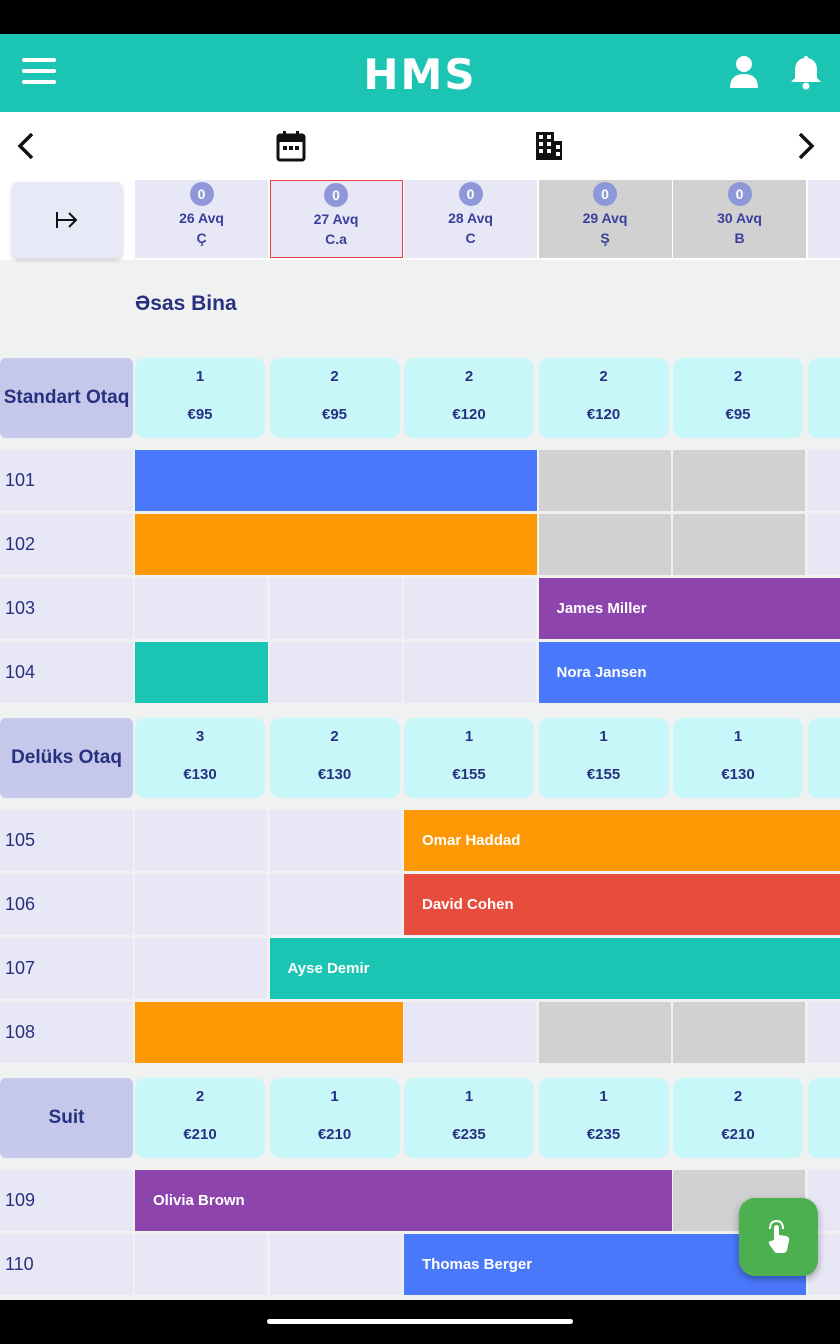  Describe the element at coordinates (744, 72) in the screenshot. I see `user-icon` at that location.